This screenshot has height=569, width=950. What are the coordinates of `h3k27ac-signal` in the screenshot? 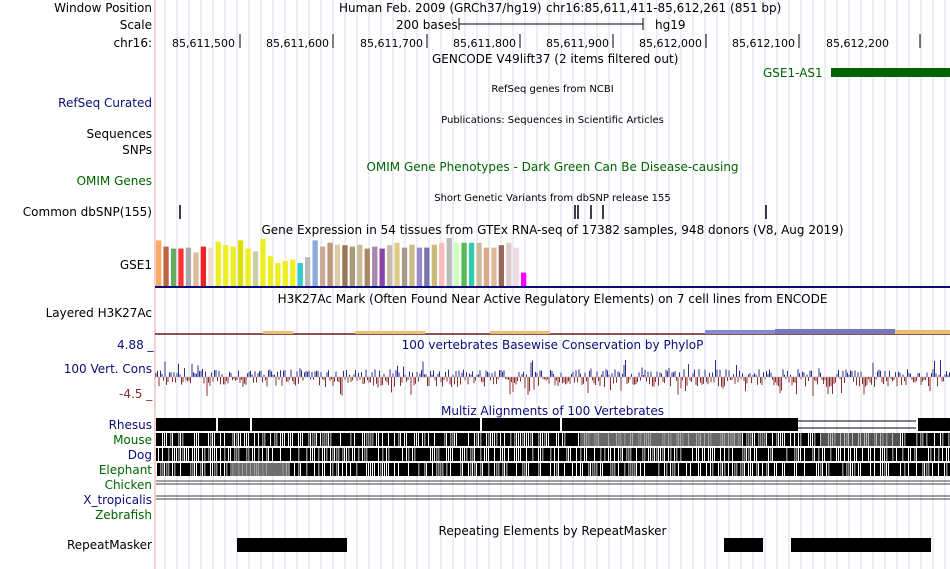 It's located at (552, 332).